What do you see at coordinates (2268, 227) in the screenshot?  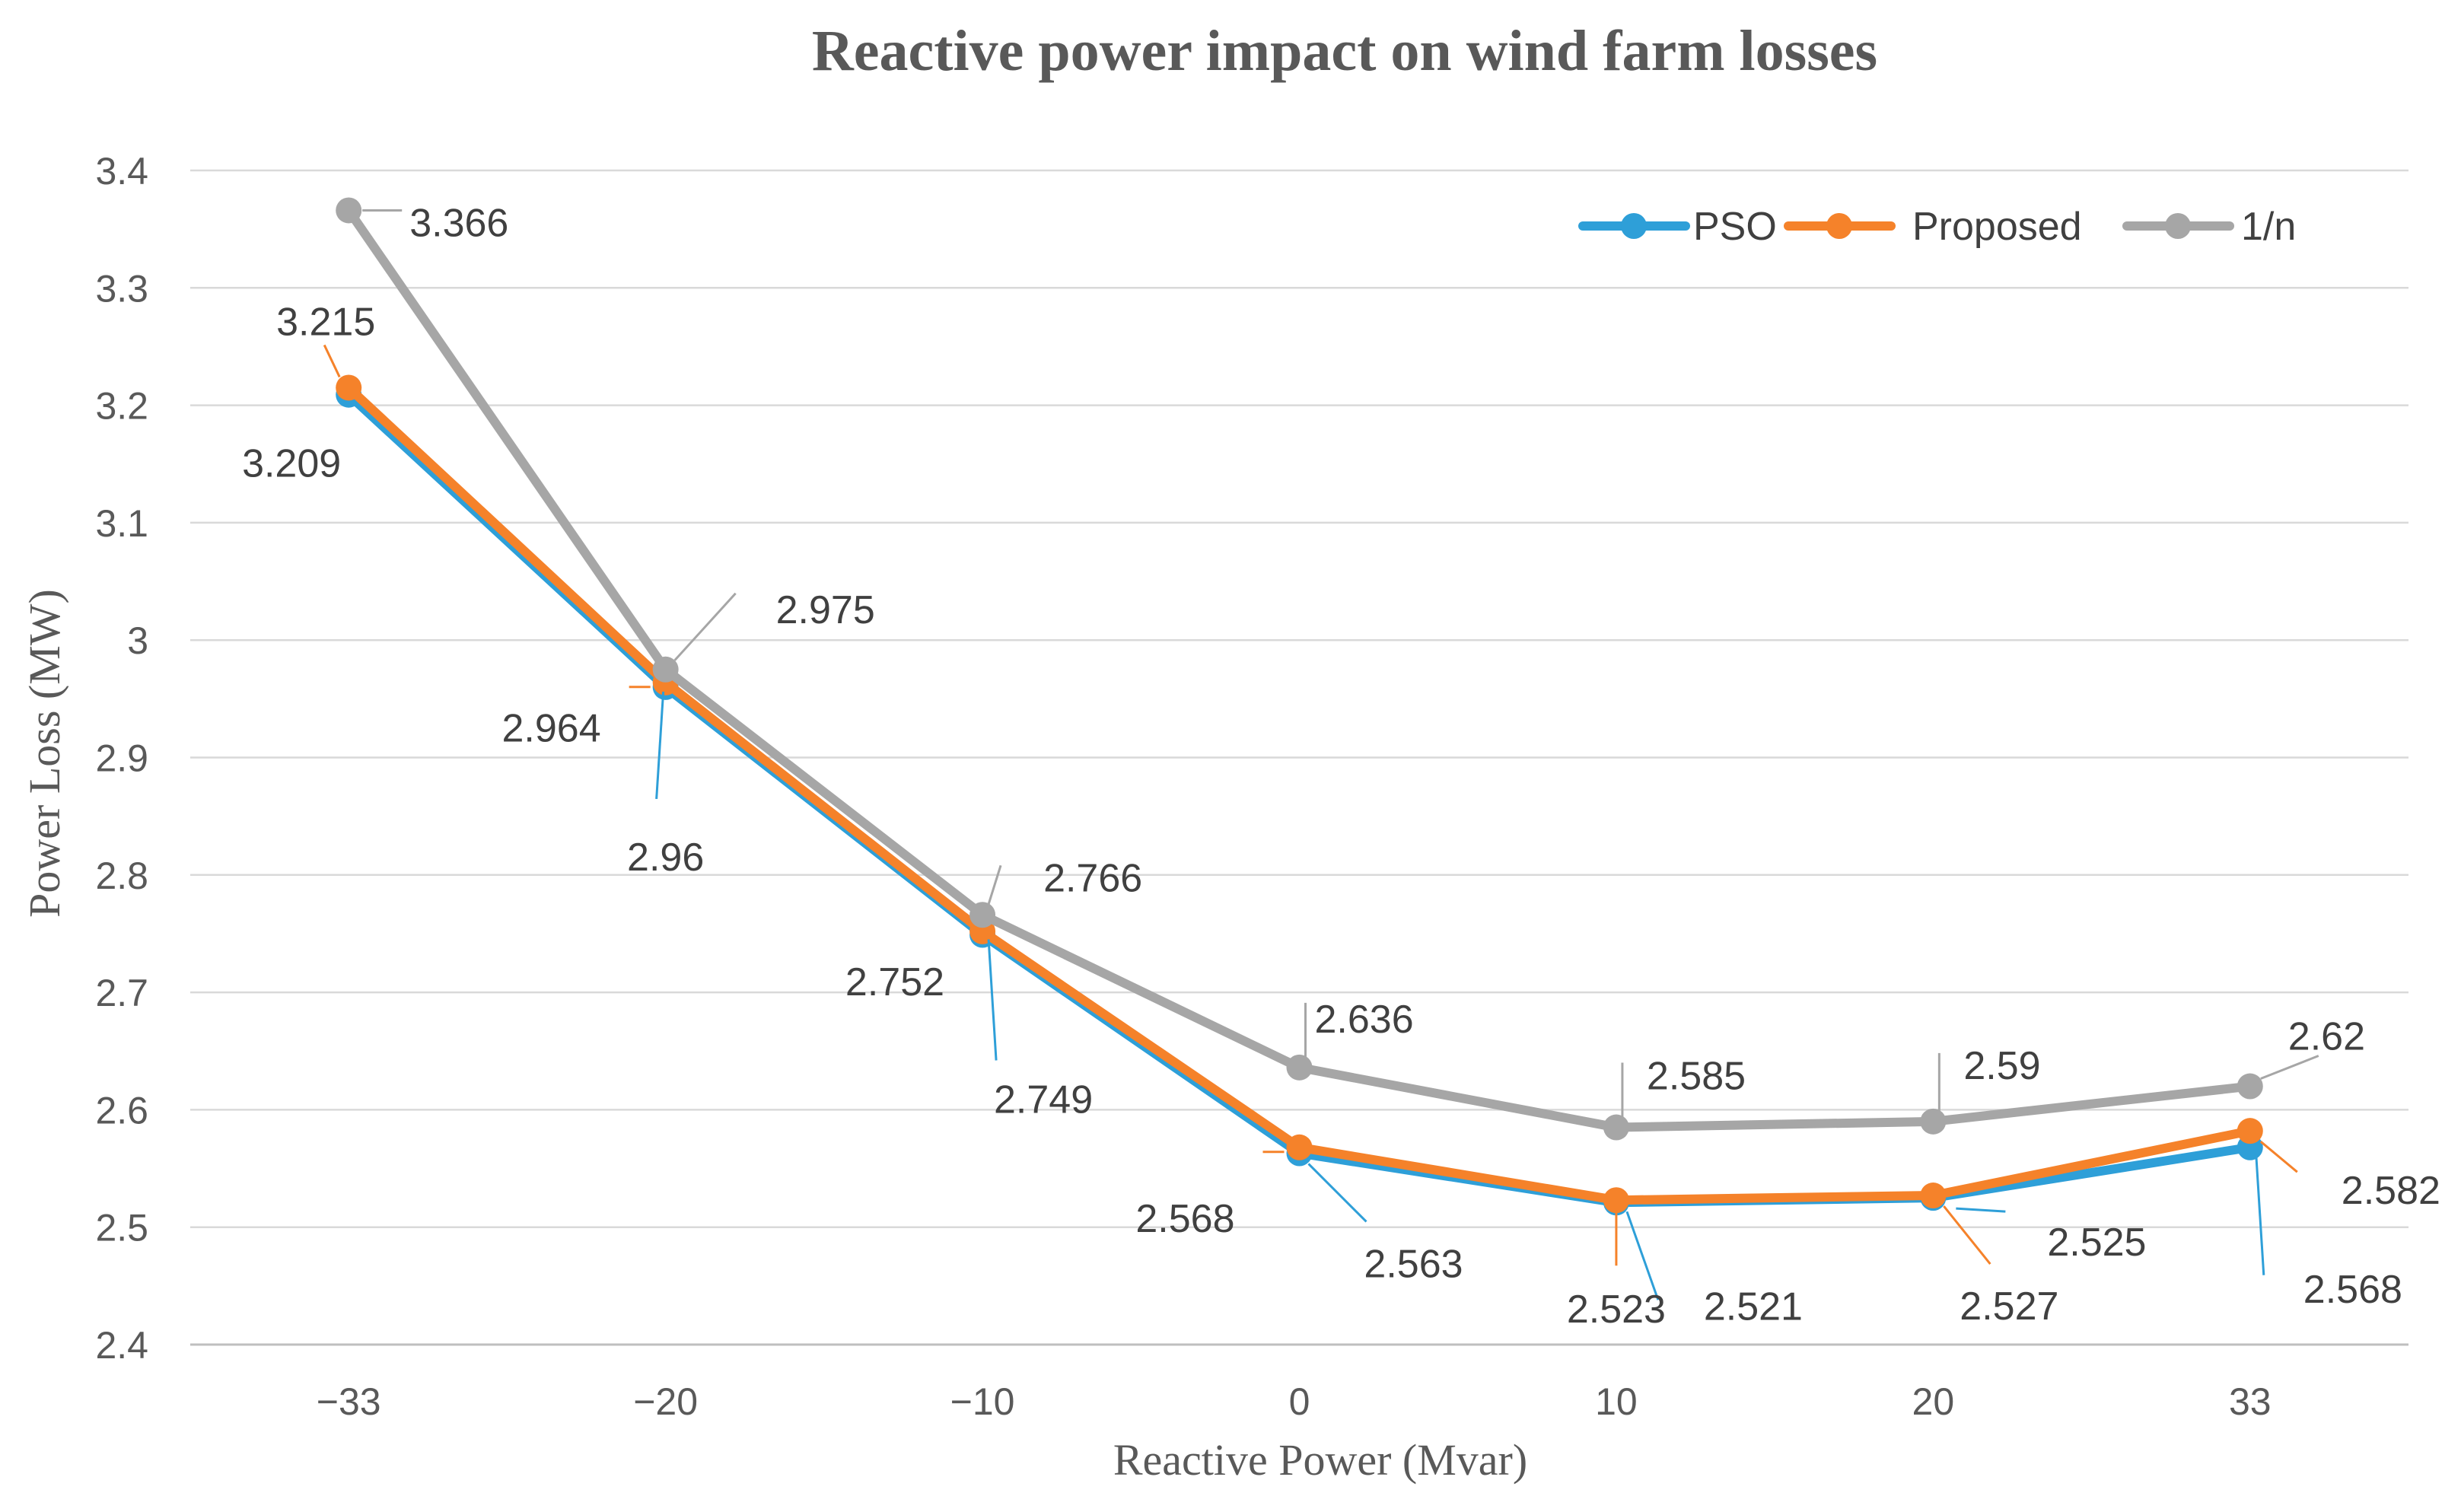 I see `legend-label: 1/n` at bounding box center [2268, 227].